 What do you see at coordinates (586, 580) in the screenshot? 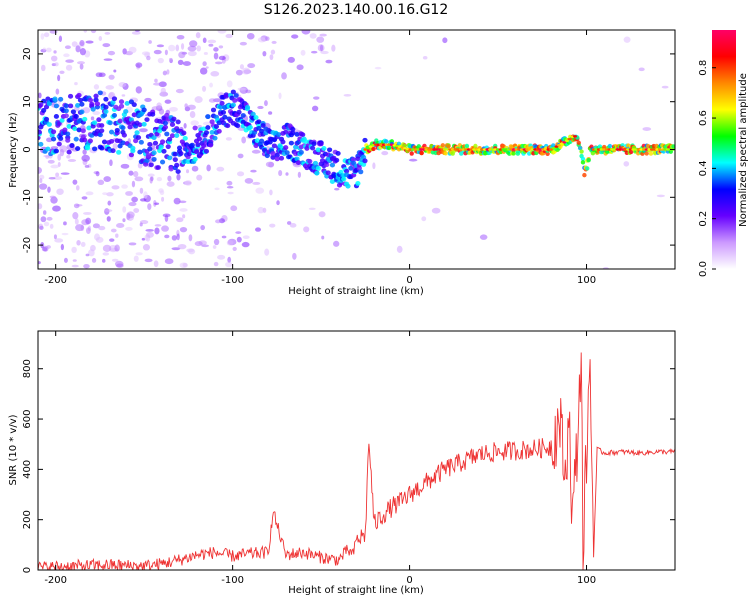
I see `x-tick-label: 100` at bounding box center [586, 580].